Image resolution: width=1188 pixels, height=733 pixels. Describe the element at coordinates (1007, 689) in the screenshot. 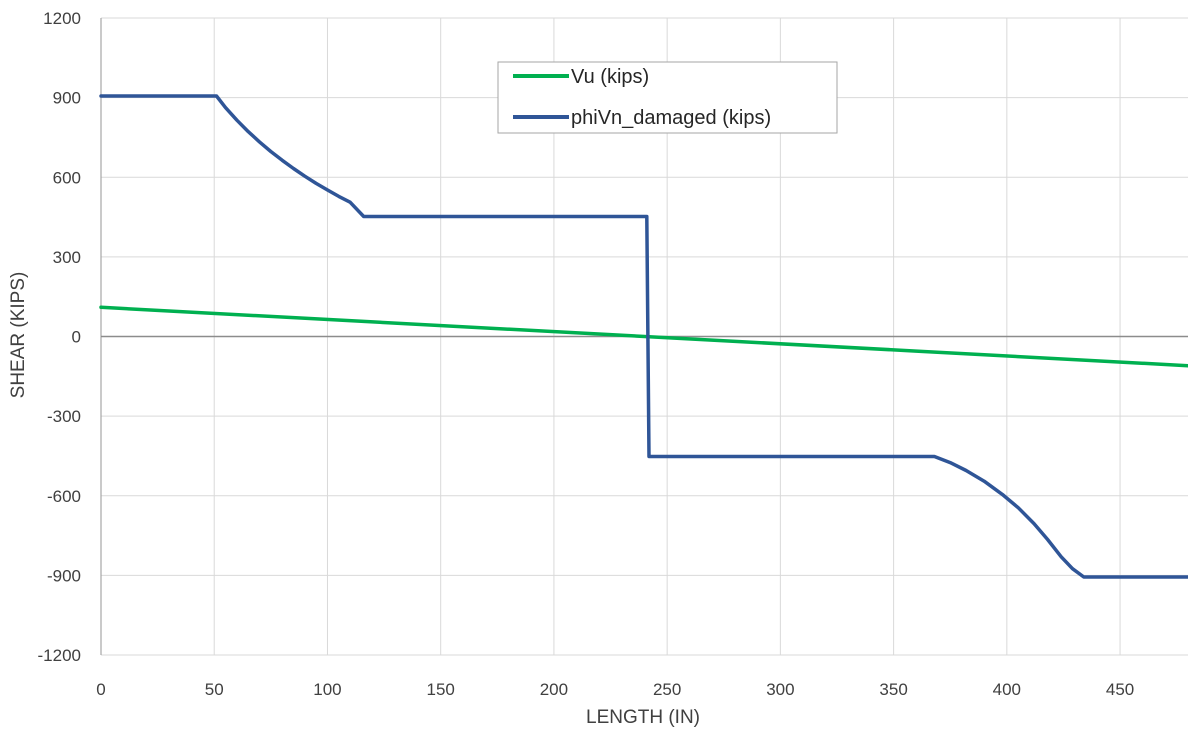

I see `x-tick-label: 400` at that location.